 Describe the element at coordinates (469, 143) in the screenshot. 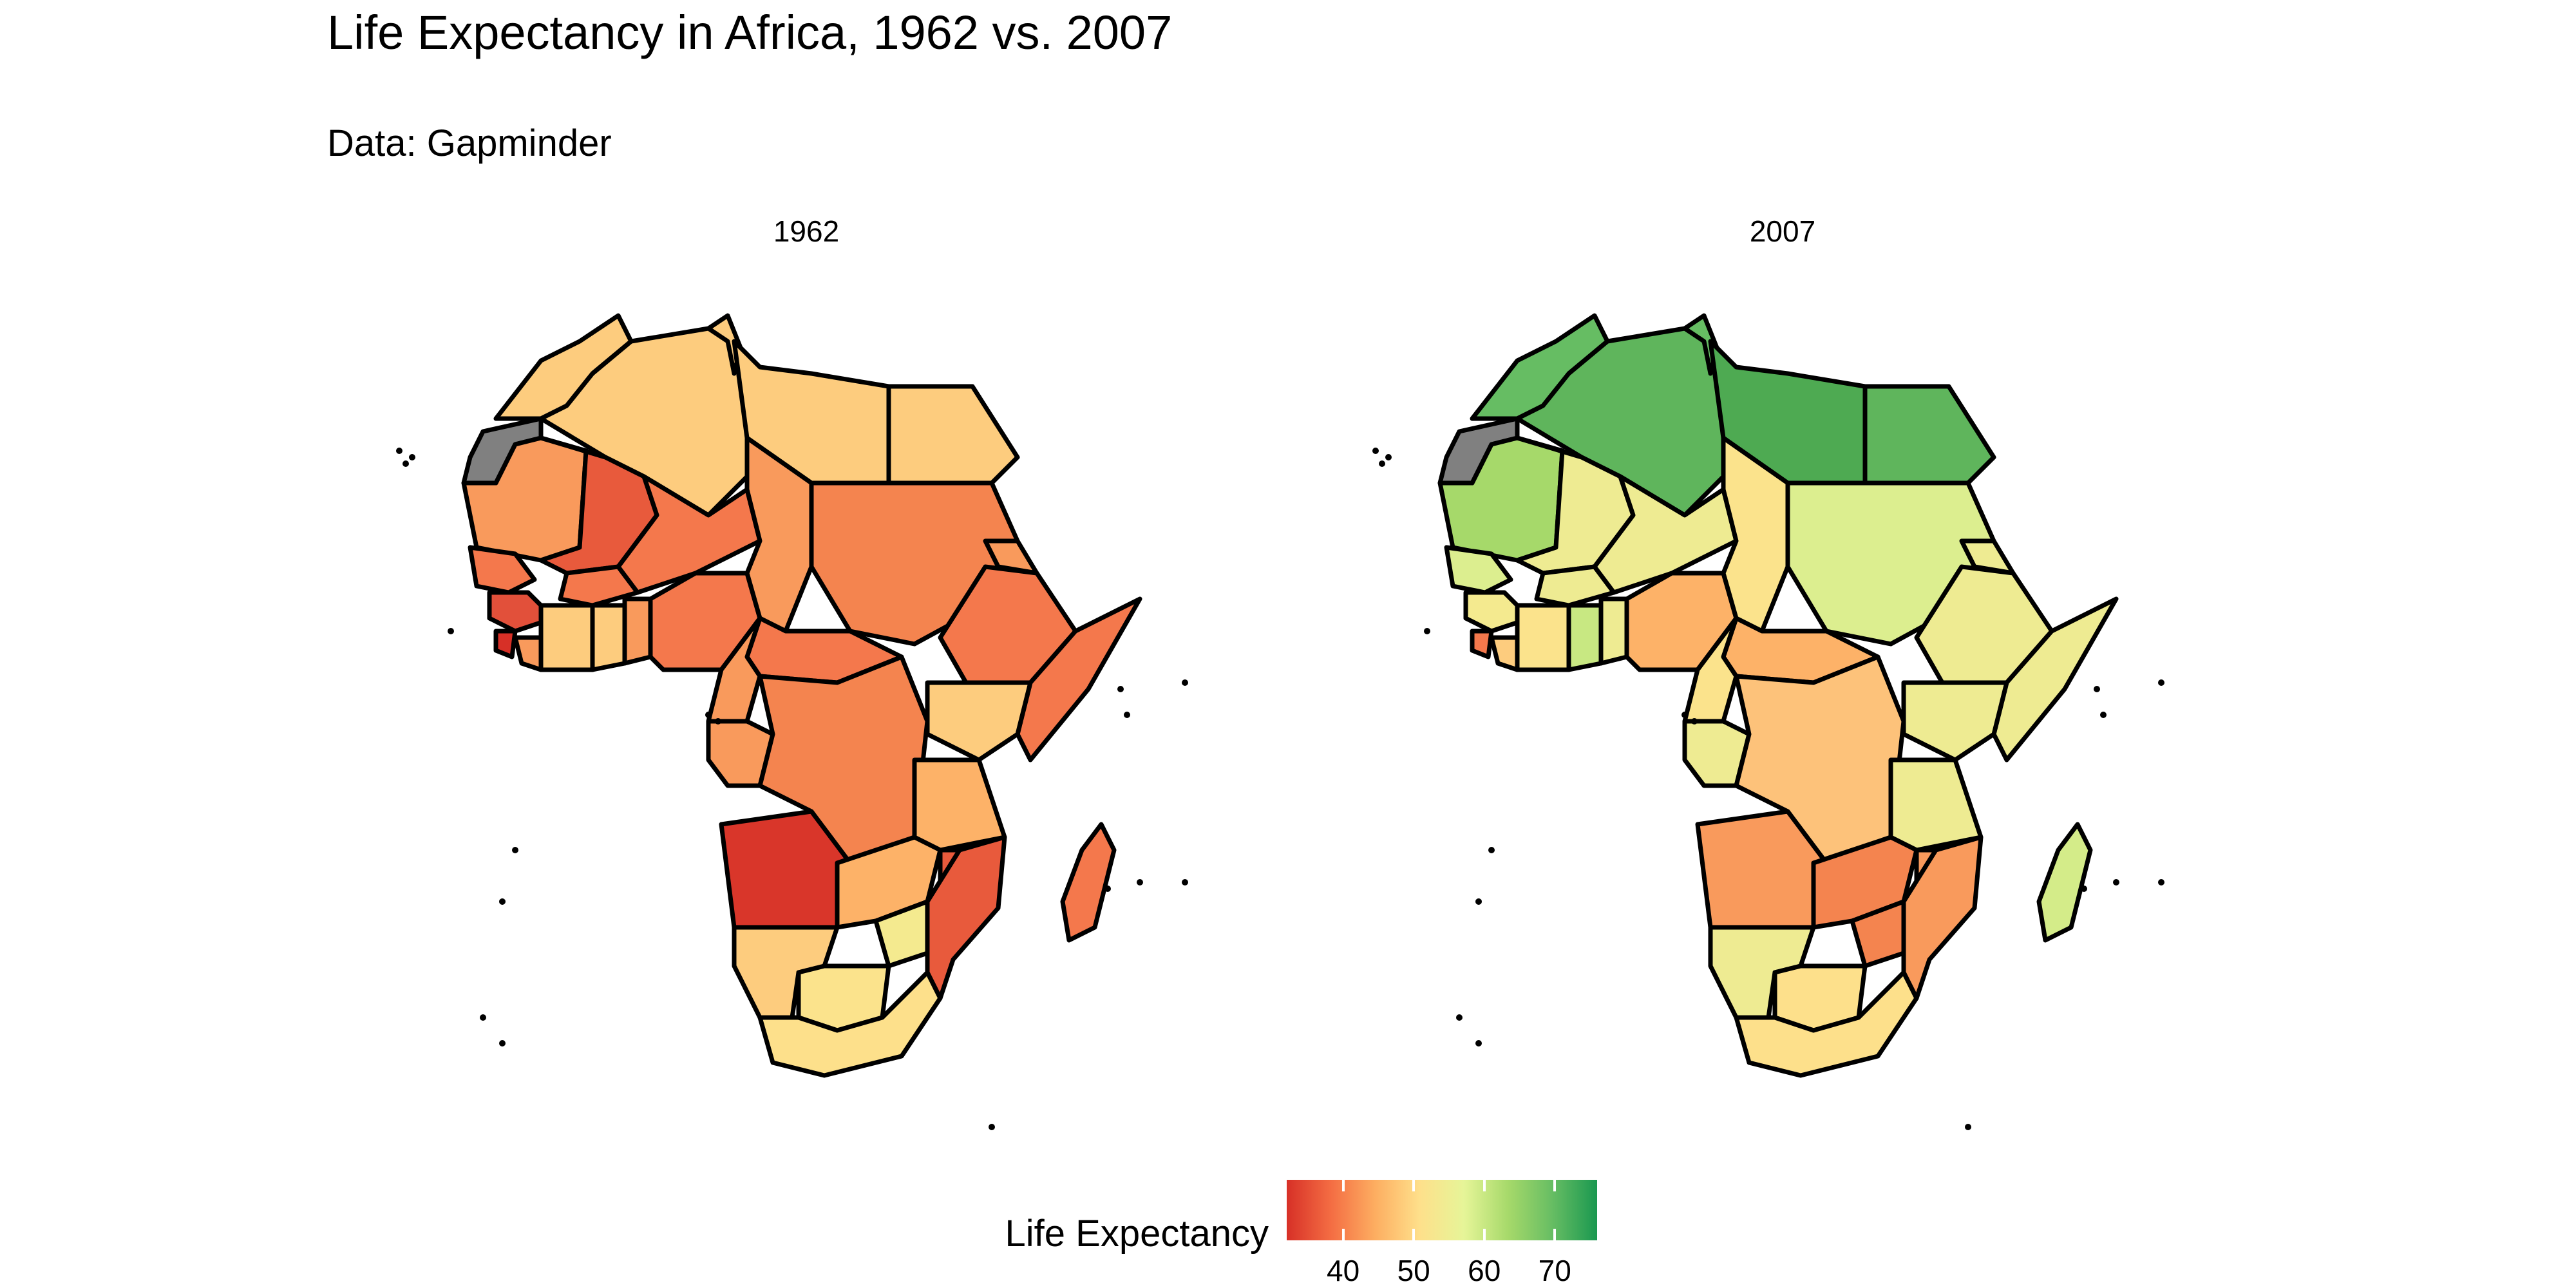

I see `page-subtitle: Data: Gapminder` at that location.